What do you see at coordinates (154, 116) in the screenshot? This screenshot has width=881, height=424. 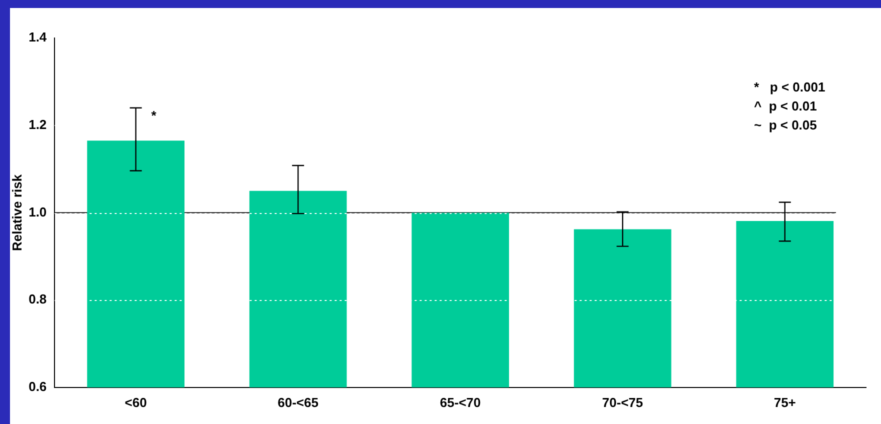 I see `annotation: *` at bounding box center [154, 116].